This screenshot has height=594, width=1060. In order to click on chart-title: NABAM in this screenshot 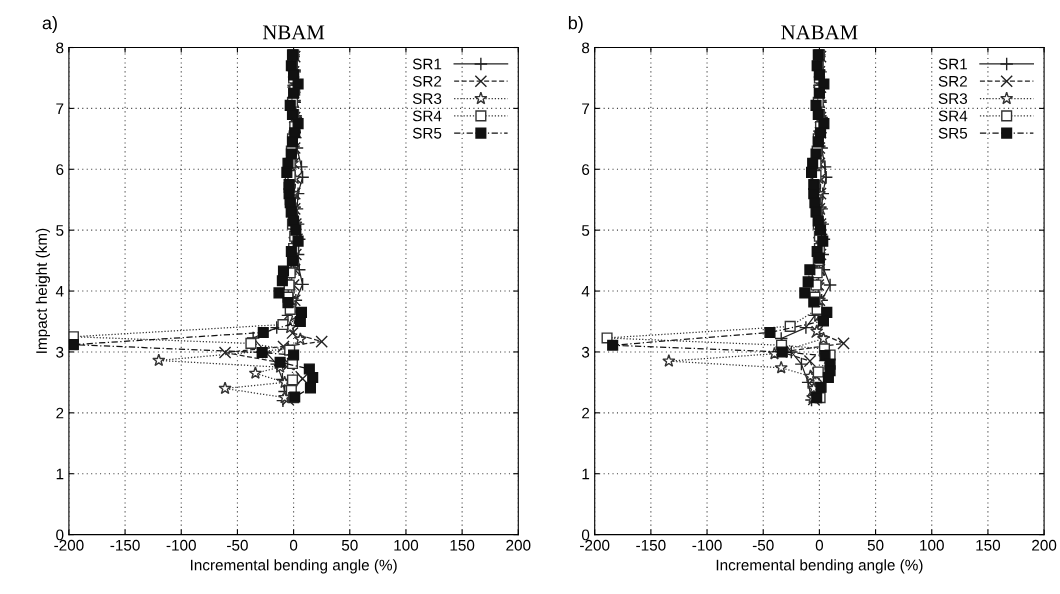, I will do `click(819, 32)`.